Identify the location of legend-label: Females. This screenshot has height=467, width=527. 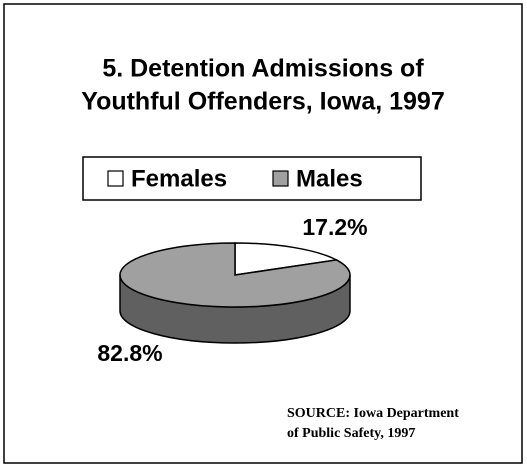
(179, 178).